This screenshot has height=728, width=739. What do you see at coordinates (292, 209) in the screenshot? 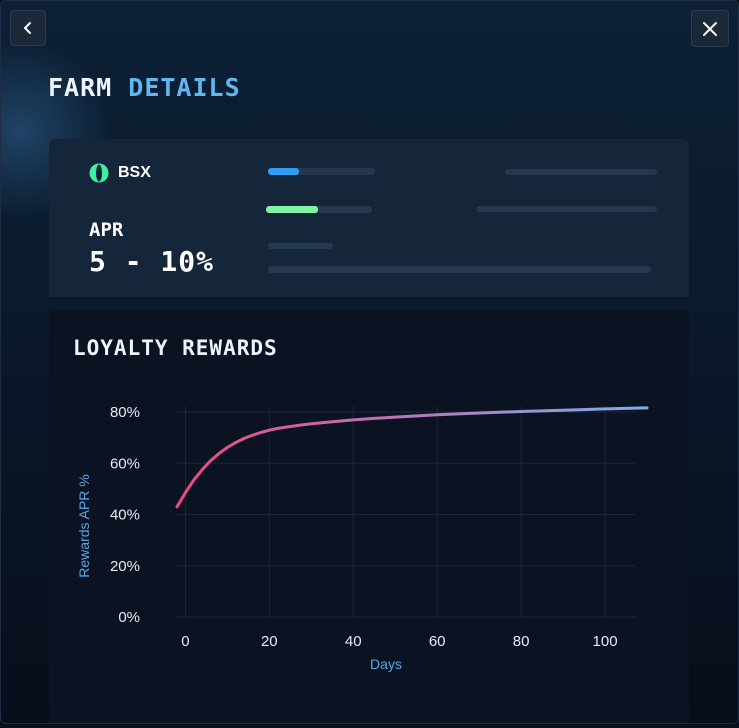
I see `progress-bar-2-fill` at bounding box center [292, 209].